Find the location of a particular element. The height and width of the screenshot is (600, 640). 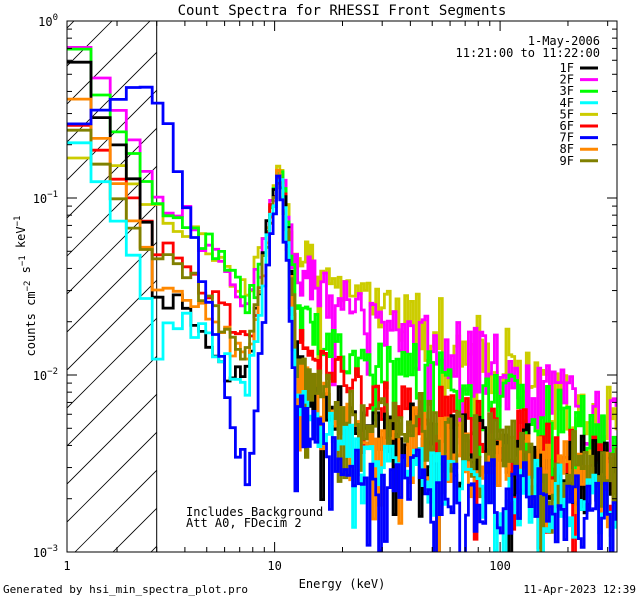

x-tick-label: 10 is located at coordinates (274, 566).